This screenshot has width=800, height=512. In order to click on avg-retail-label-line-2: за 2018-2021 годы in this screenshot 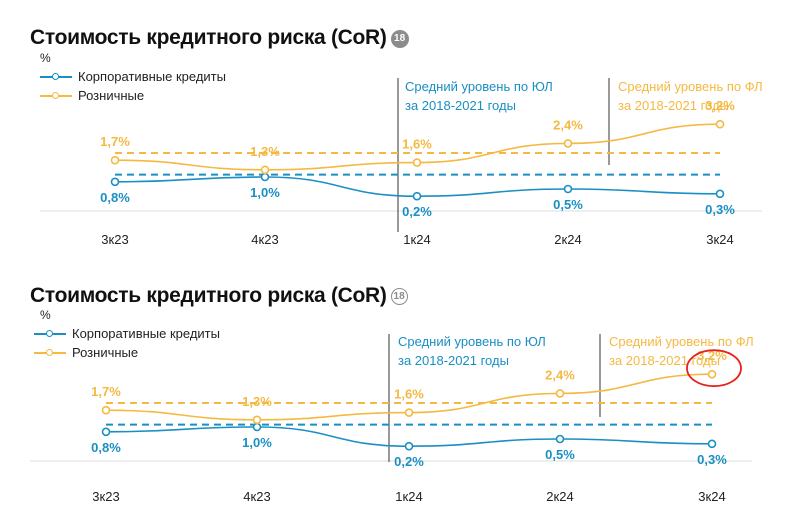, I will do `click(673, 105)`.